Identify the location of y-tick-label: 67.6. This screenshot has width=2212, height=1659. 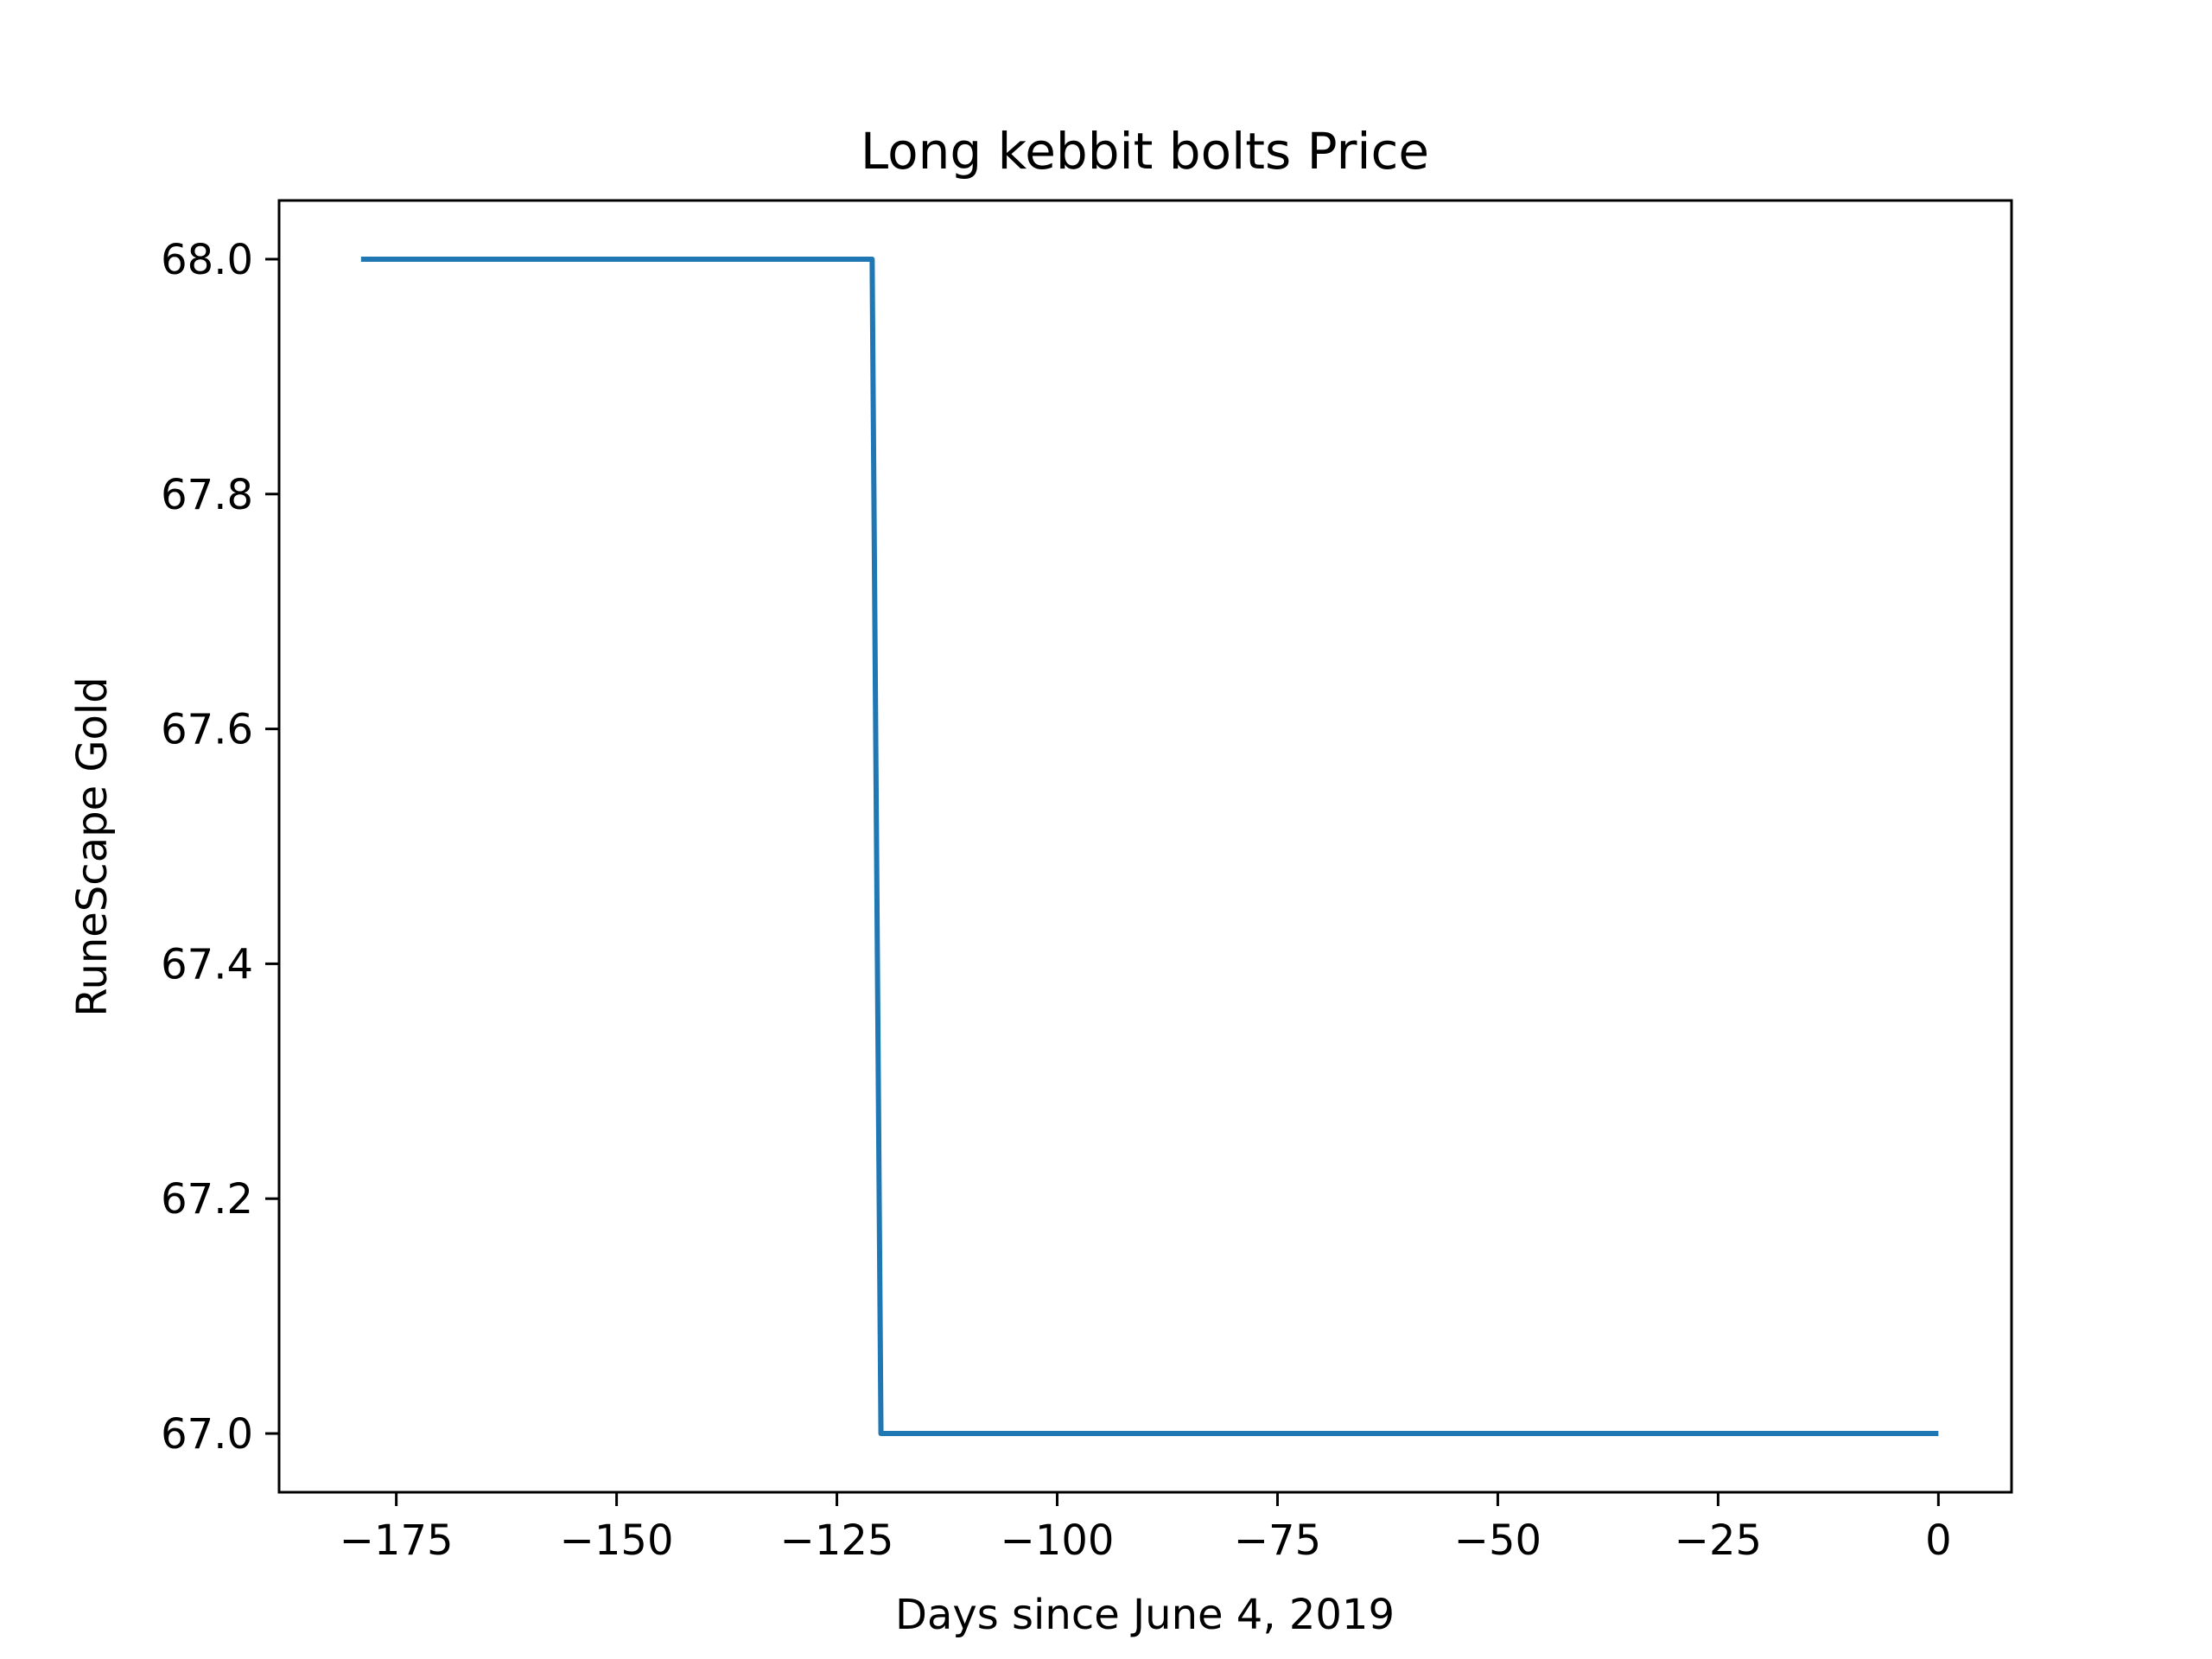
(207, 730).